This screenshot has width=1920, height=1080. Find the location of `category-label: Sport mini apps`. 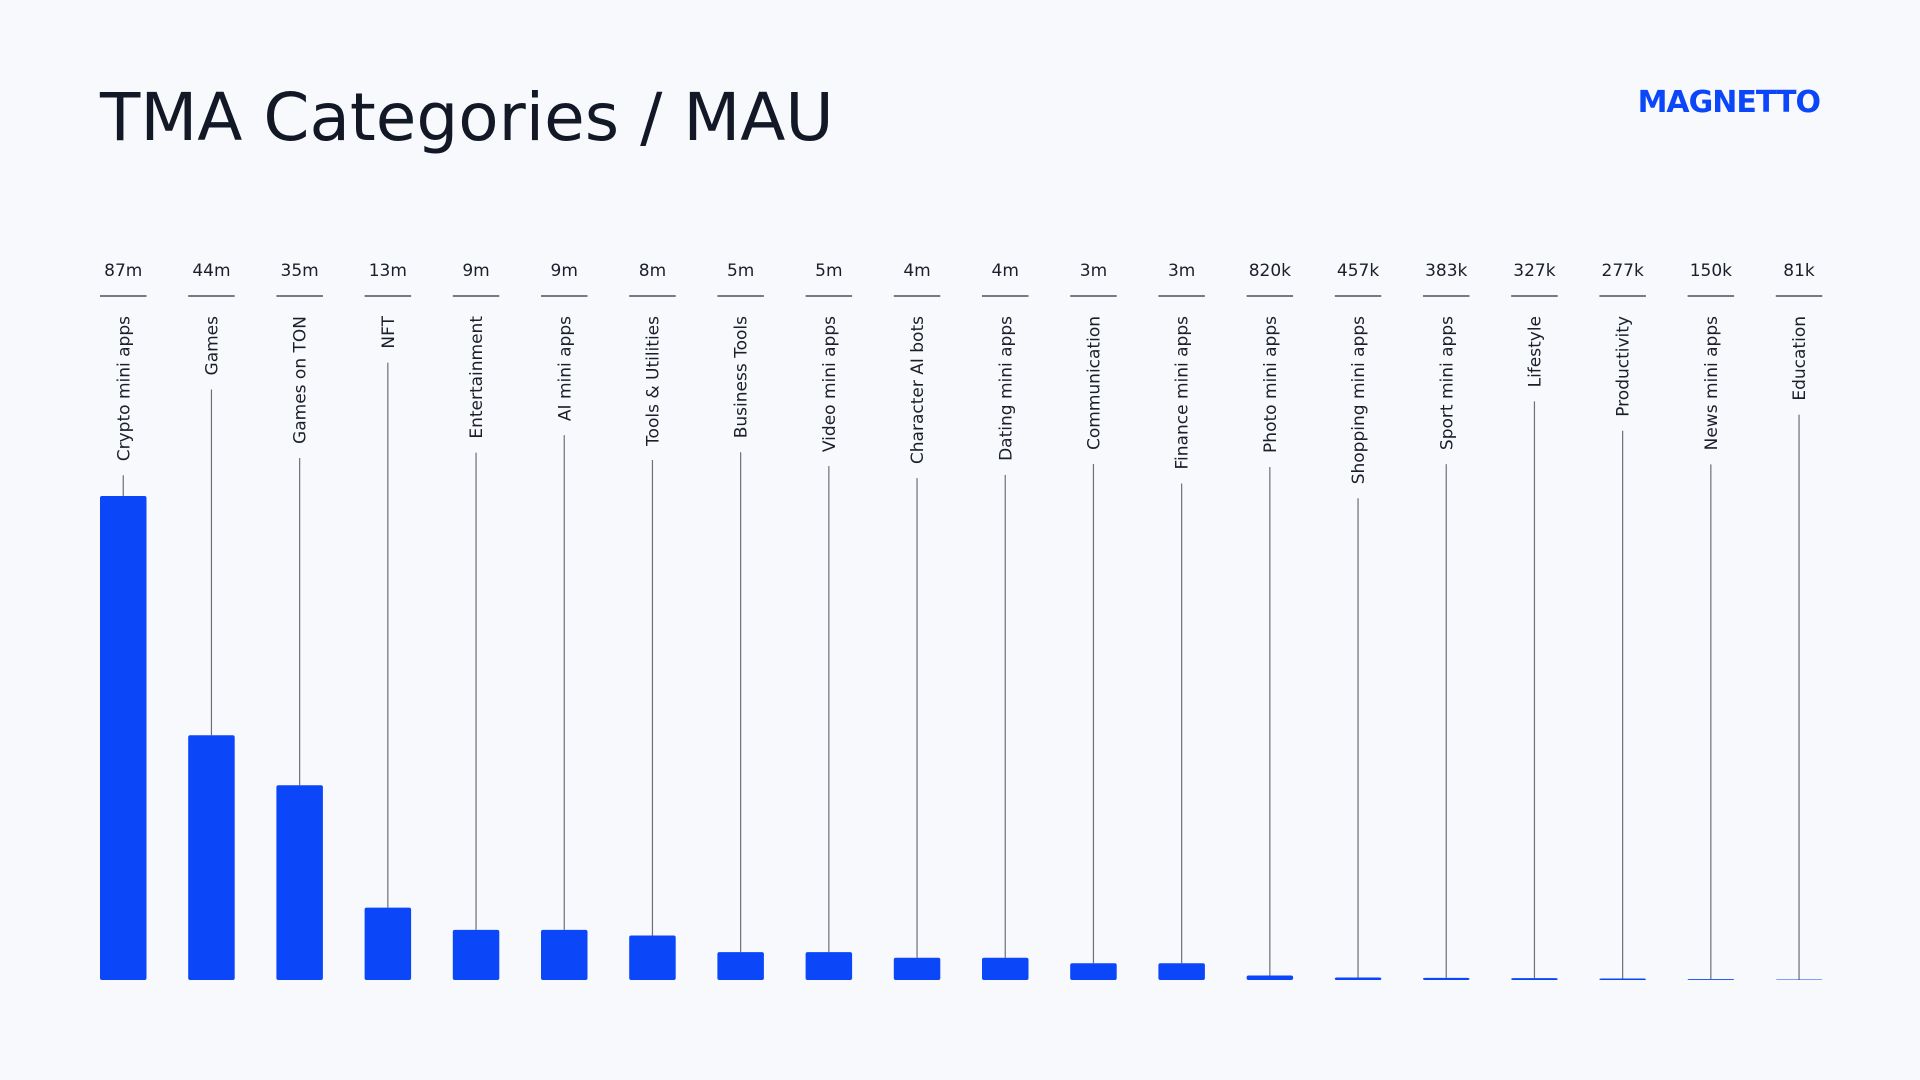

category-label: Sport mini apps is located at coordinates (1447, 383).